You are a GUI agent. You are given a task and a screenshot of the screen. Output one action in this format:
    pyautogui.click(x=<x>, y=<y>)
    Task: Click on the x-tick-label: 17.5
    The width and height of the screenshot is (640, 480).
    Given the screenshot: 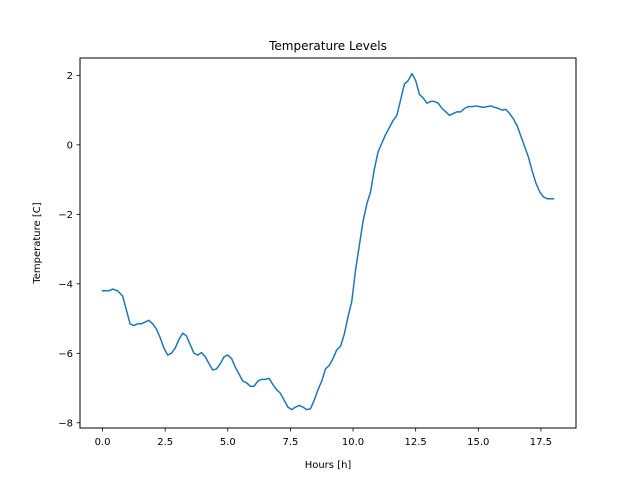 What is the action you would take?
    pyautogui.click(x=541, y=442)
    